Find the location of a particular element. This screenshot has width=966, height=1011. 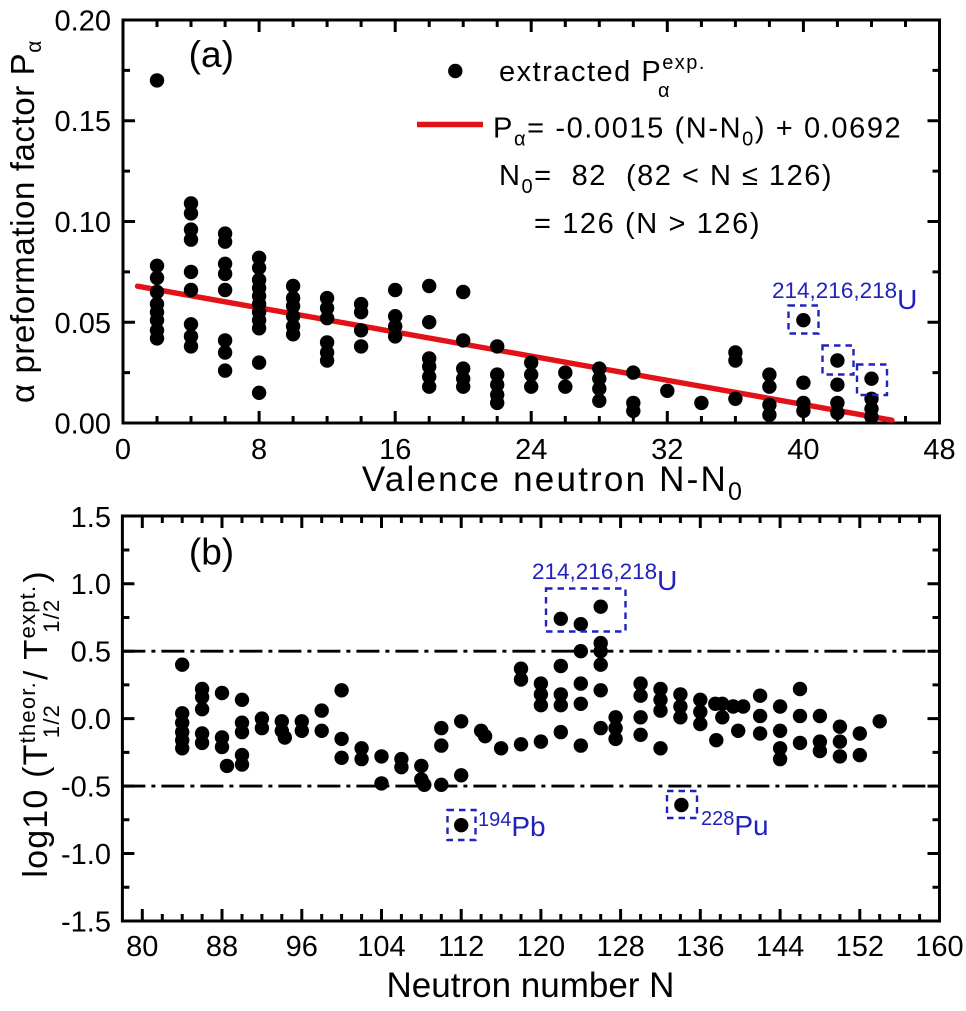

svg-text: -1.0 is located at coordinates (86, 855).